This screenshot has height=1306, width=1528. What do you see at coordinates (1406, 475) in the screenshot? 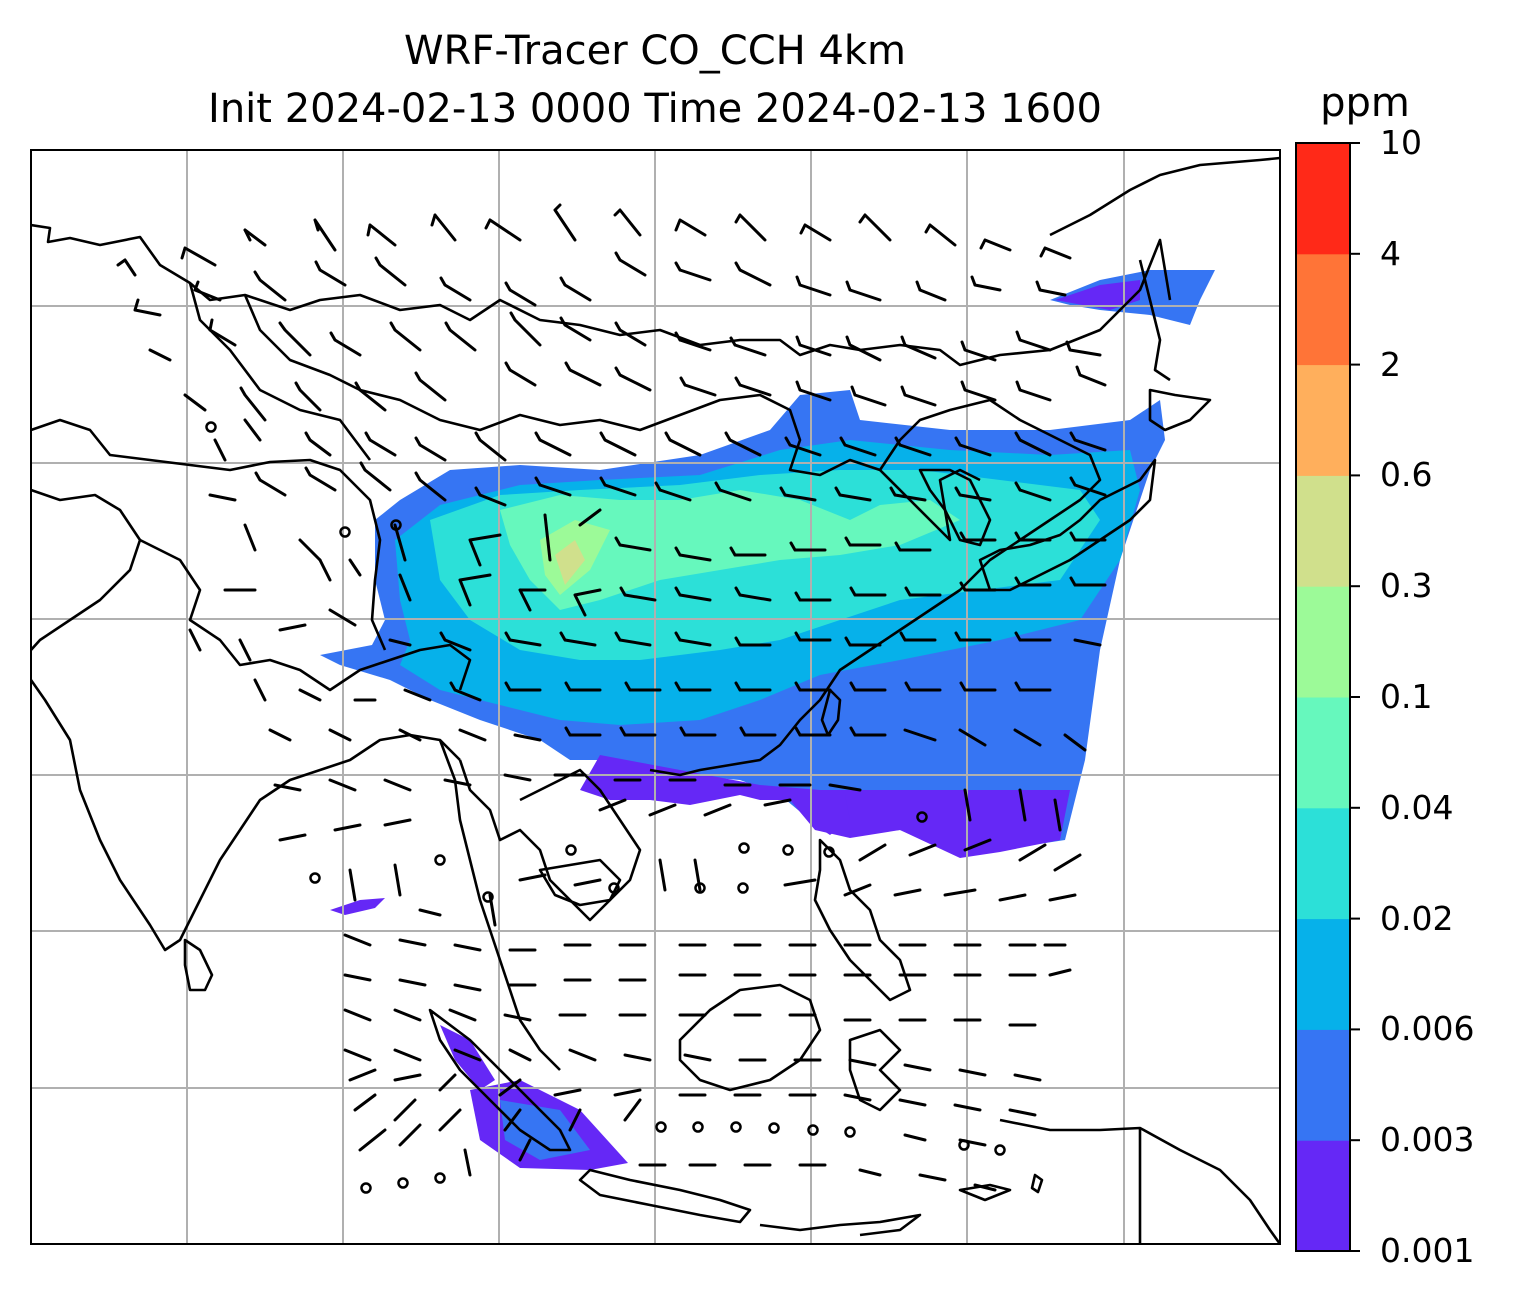
I see `colorbar-tick-label: 0.6` at bounding box center [1406, 475].